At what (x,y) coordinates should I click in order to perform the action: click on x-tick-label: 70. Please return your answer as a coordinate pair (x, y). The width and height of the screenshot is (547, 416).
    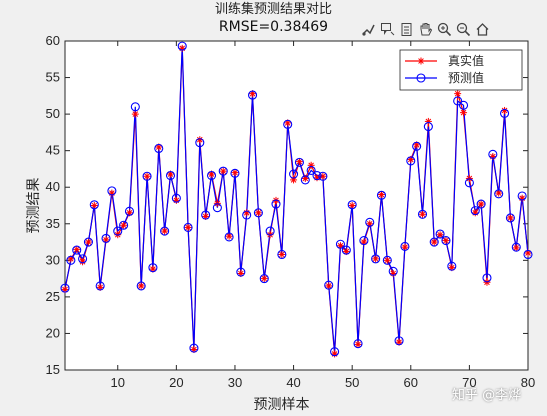
    Looking at the image, I should click on (469, 382).